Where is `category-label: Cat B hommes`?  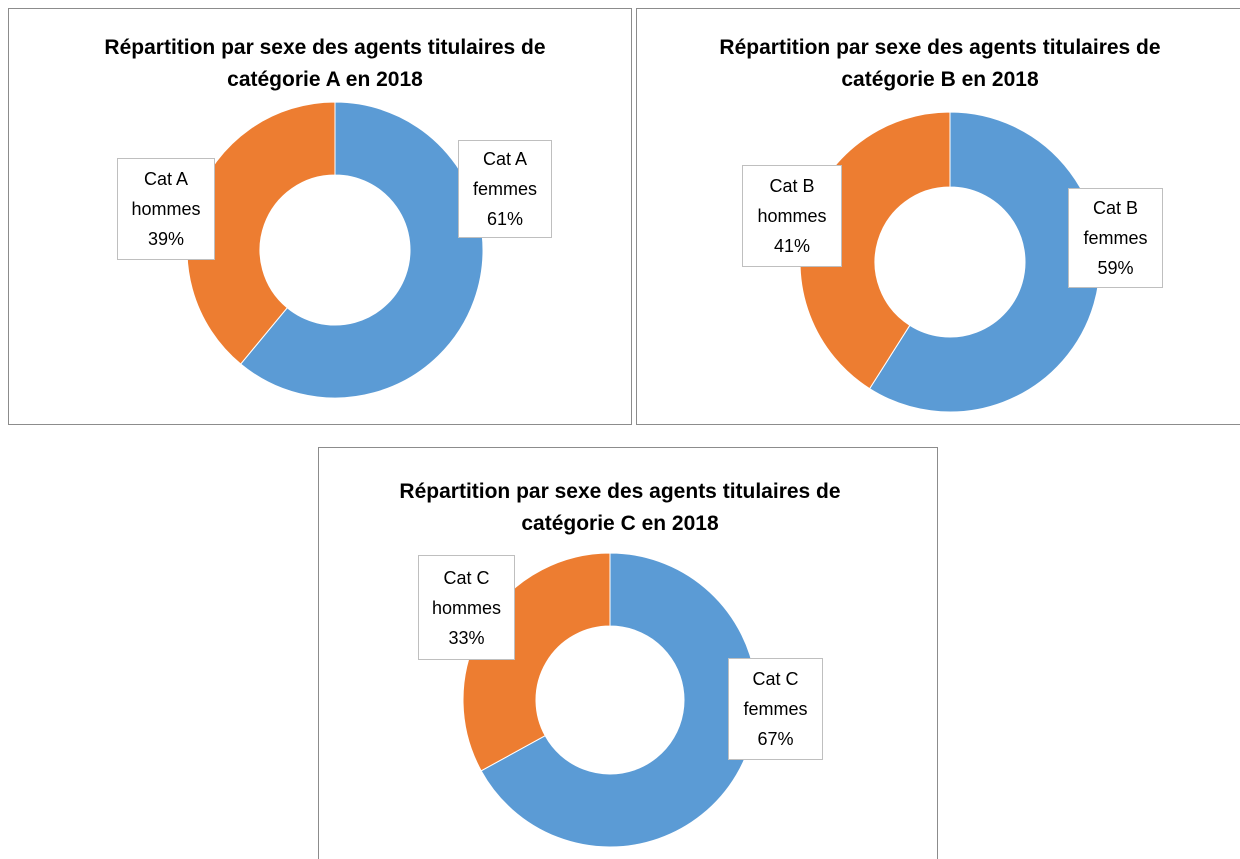
category-label: Cat B hommes is located at coordinates (792, 201).